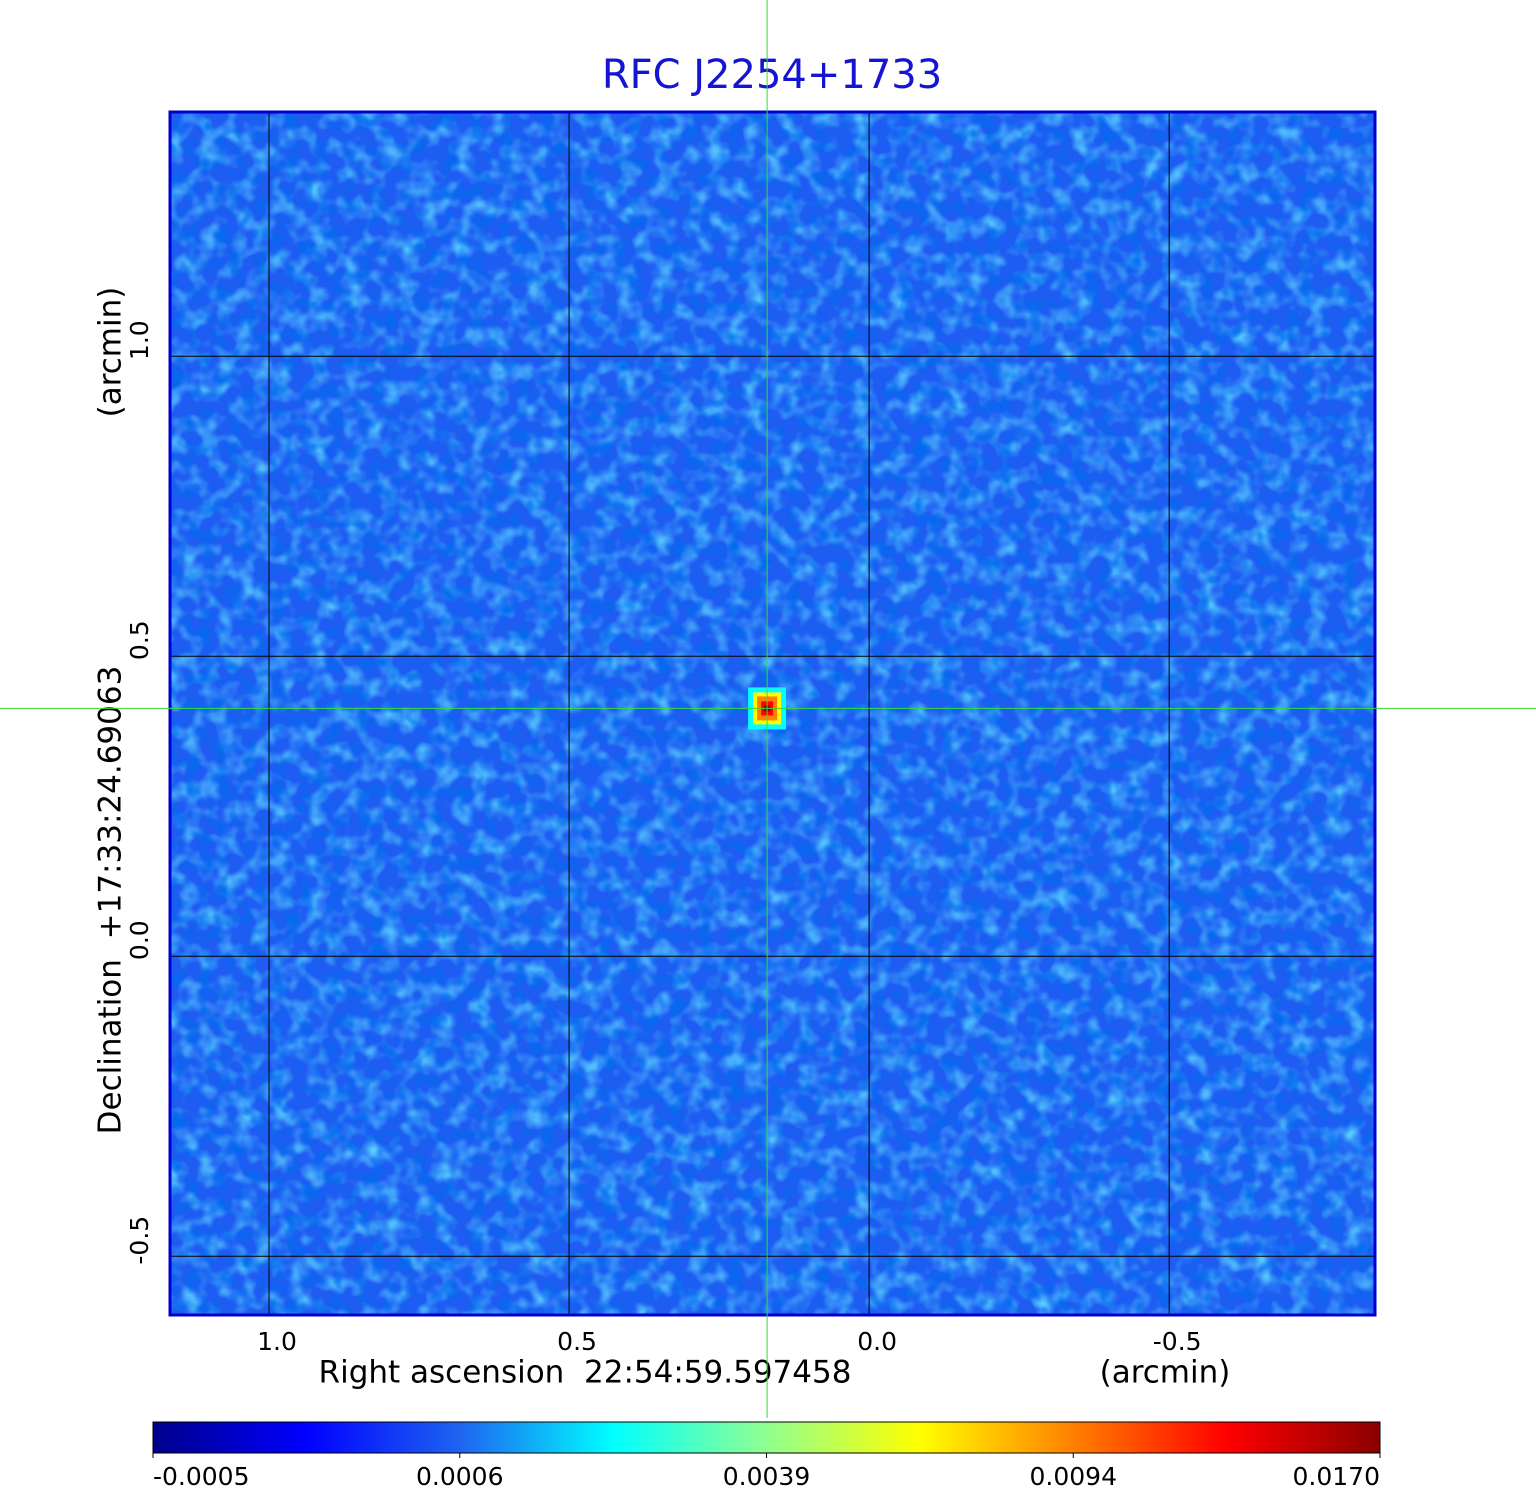 Image resolution: width=1536 pixels, height=1511 pixels. I want to click on colorbar-tick-label: 0.0094, so click(1073, 1476).